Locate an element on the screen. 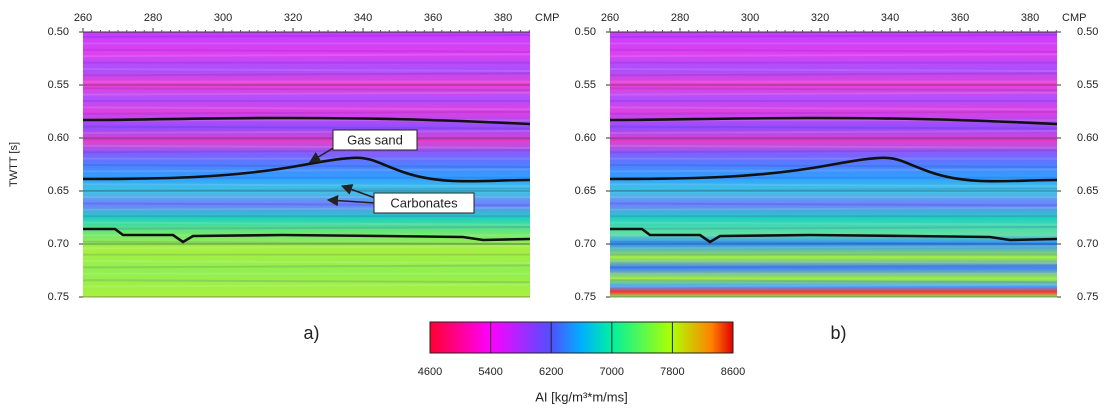 The height and width of the screenshot is (411, 1108). colorbar-tick-label: 5400 is located at coordinates (490, 372).